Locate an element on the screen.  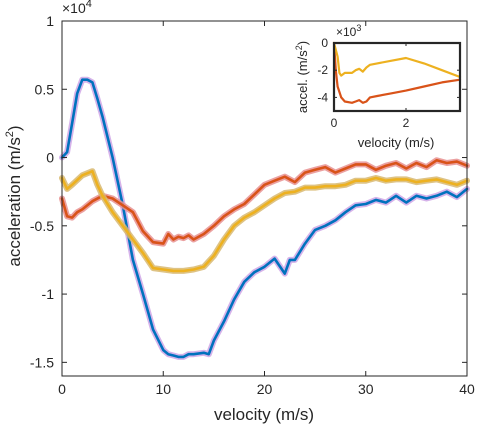
main-x-tick-label: 0 is located at coordinates (62, 389).